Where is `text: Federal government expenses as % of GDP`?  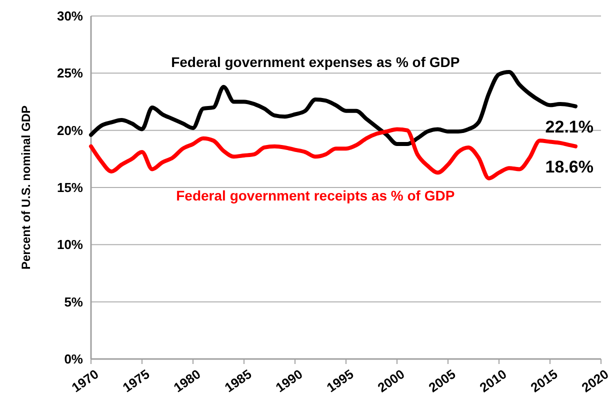
text: Federal government expenses as % of GDP is located at coordinates (315, 62).